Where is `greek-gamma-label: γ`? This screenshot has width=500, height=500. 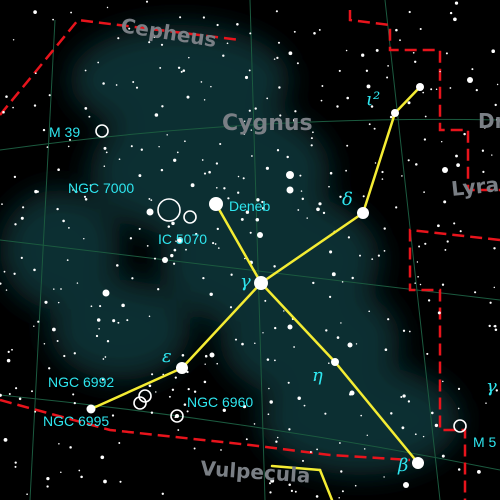 greek-gamma-label: γ is located at coordinates (245, 281).